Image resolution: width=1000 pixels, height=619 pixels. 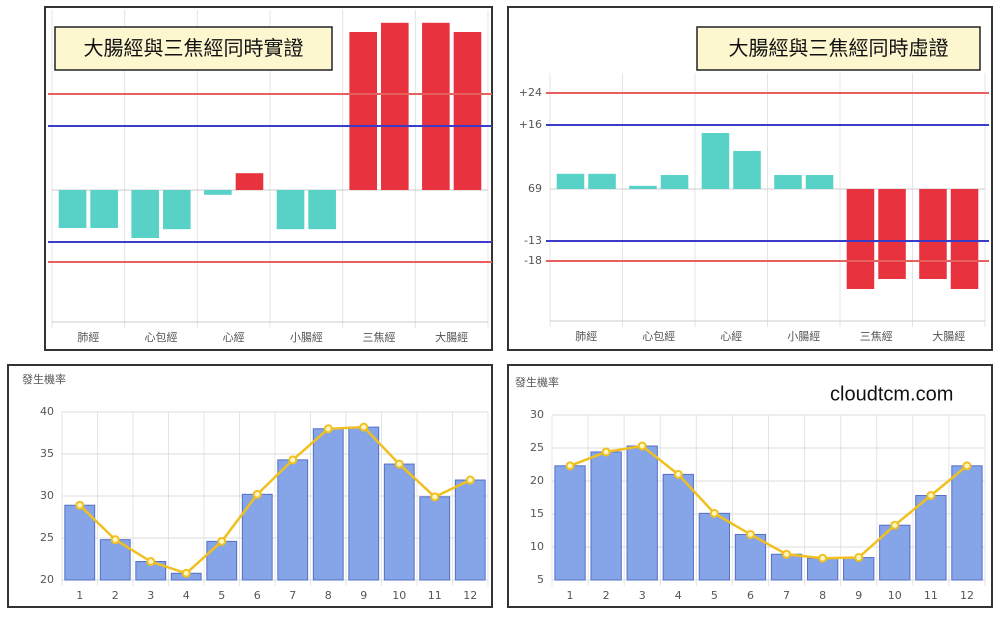 I want to click on chart-title: 大腸經與三焦經同時虛證, so click(x=839, y=48).